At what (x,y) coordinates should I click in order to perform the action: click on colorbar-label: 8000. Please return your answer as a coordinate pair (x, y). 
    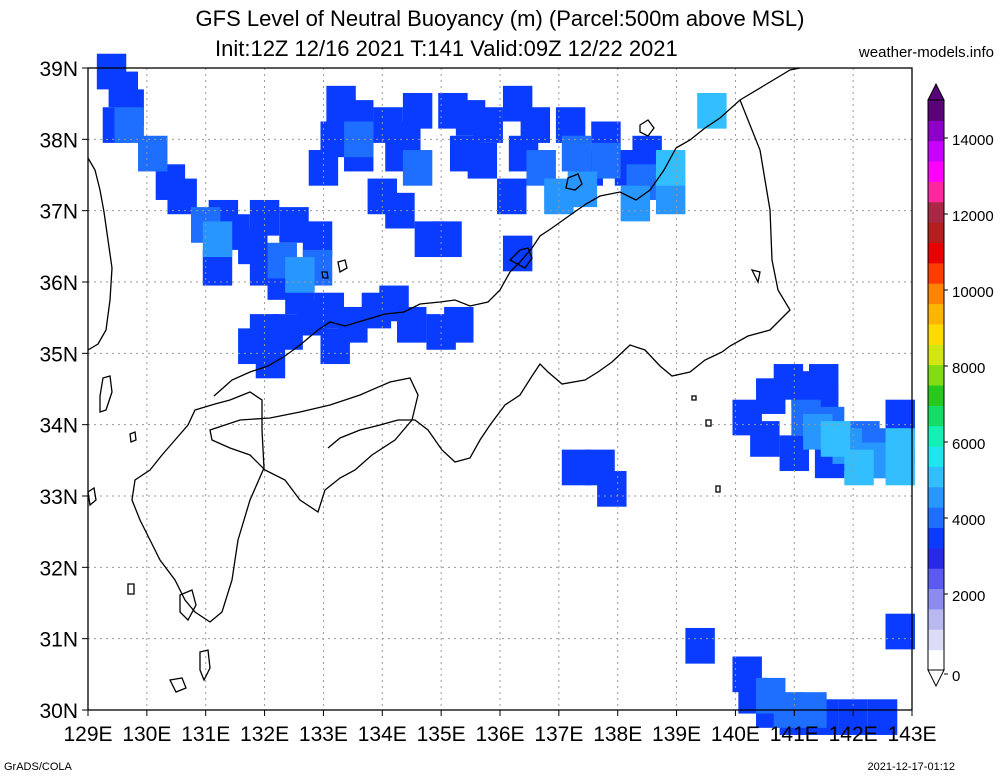
    Looking at the image, I should click on (968, 368).